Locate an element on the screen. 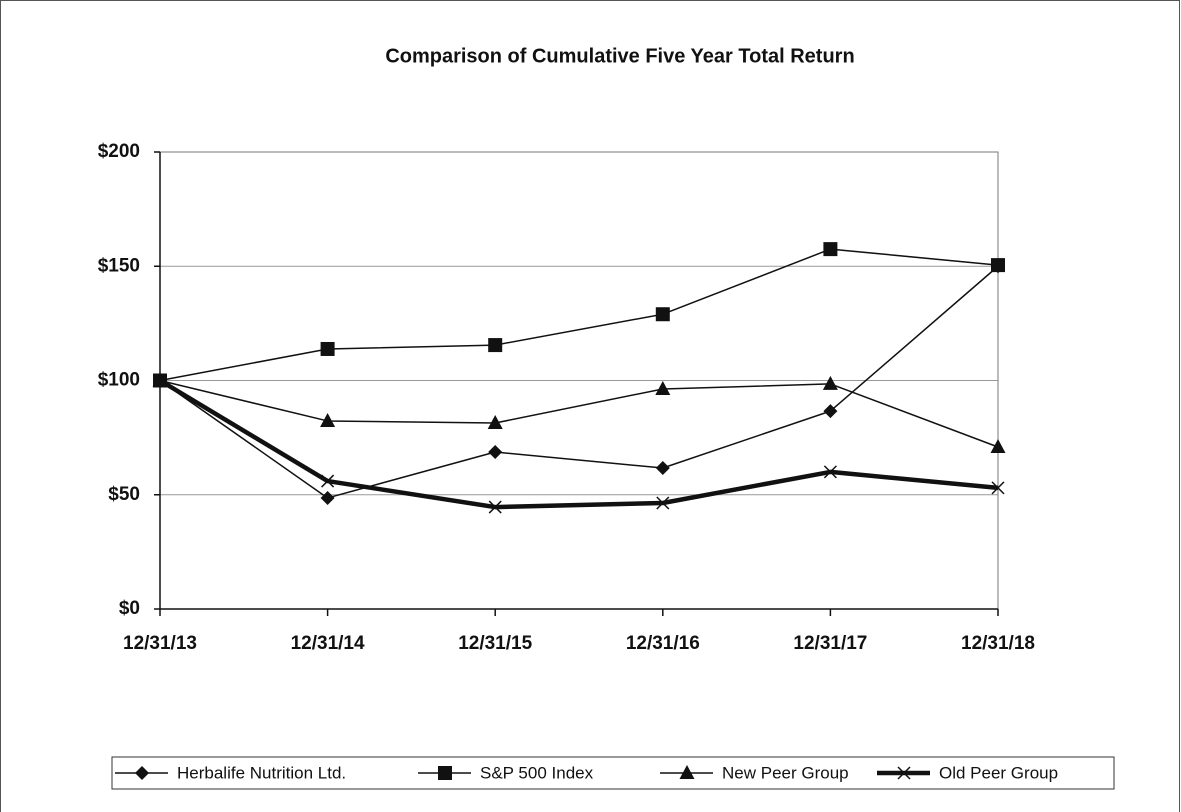 This screenshot has width=1181, height=812. x-tick-label: 12/31/13 is located at coordinates (160, 643).